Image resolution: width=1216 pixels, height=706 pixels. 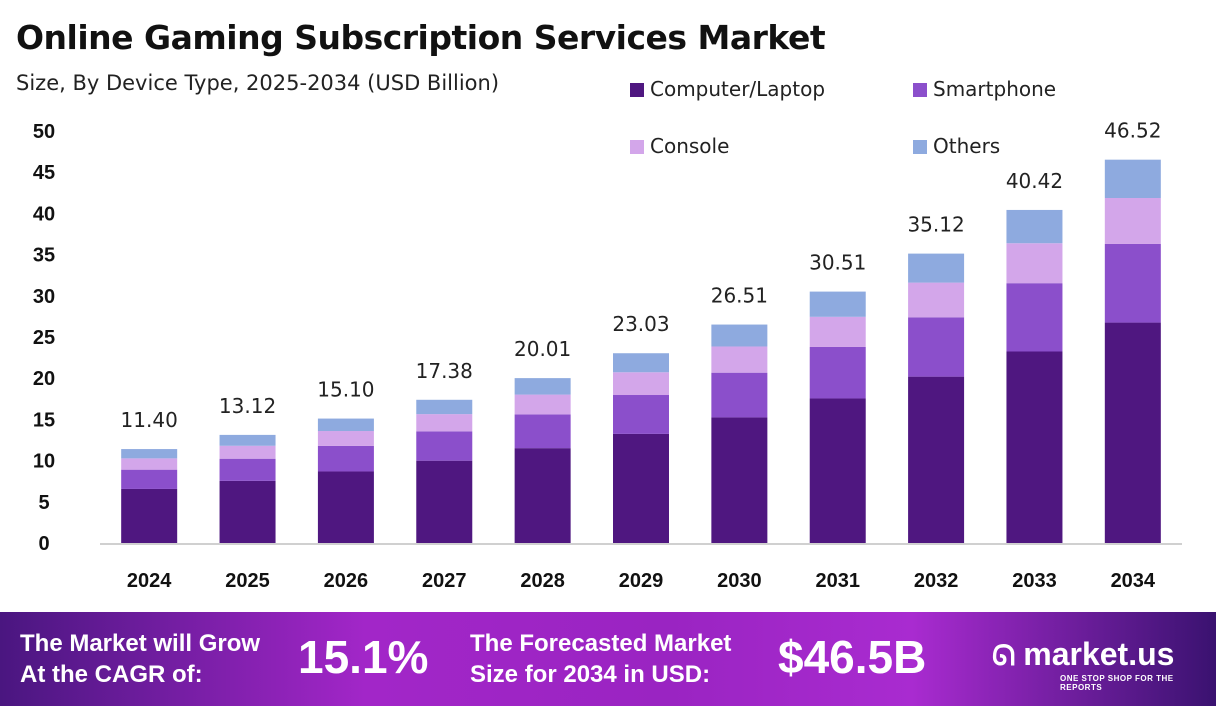 I want to click on y-tick-label: 30, so click(x=44, y=297).